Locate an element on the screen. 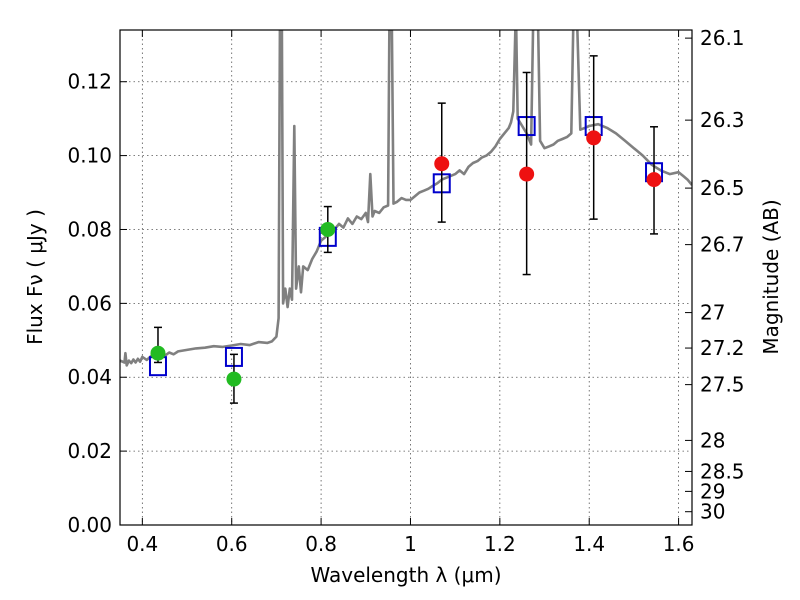 The width and height of the screenshot is (800, 600). right-tick-label: 28.5 is located at coordinates (722, 471).